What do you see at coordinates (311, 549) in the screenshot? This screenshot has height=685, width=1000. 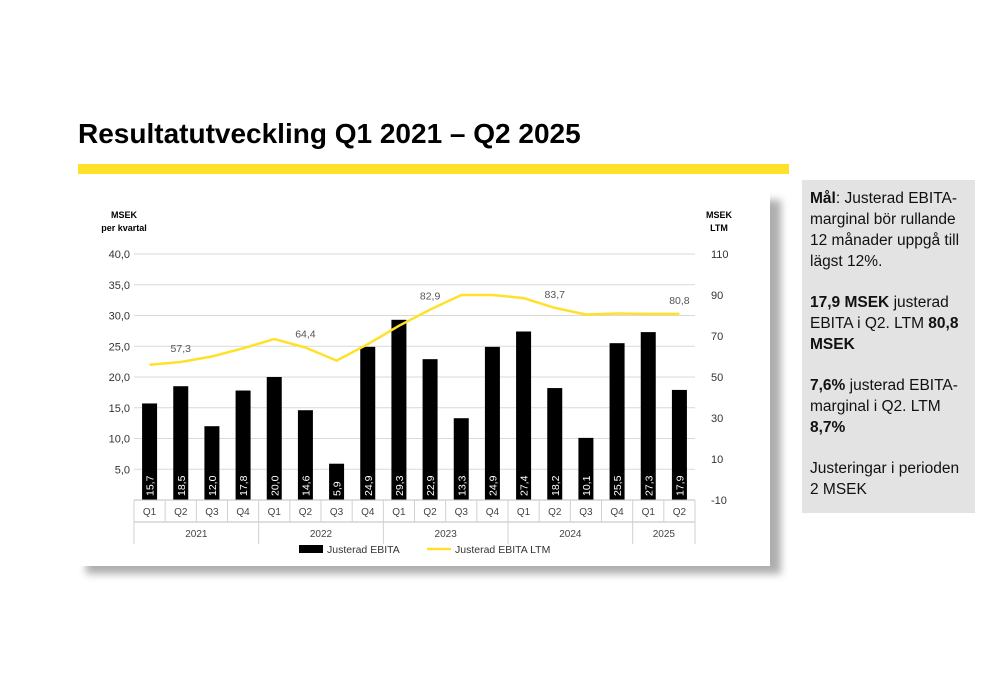 I see `legend-bar-swatch` at bounding box center [311, 549].